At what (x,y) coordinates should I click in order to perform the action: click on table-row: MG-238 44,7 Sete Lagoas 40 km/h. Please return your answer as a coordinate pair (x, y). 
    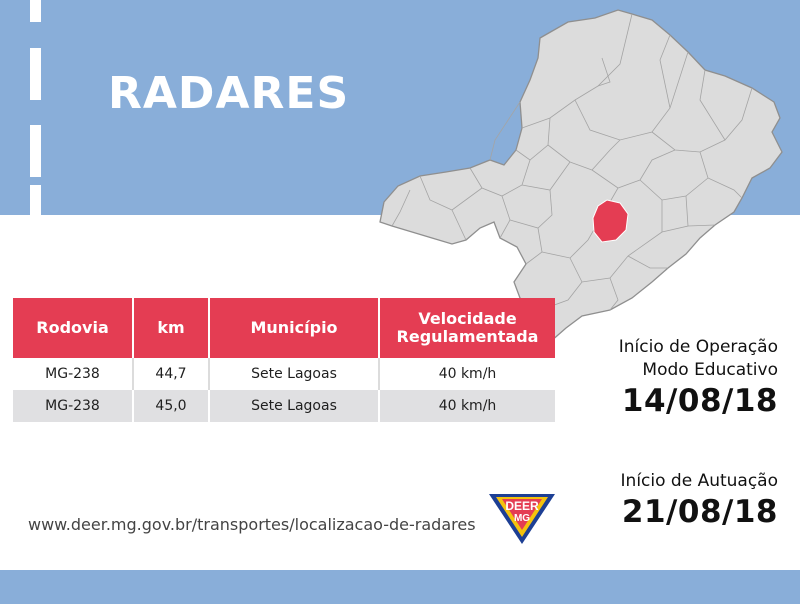
    Looking at the image, I should click on (284, 374).